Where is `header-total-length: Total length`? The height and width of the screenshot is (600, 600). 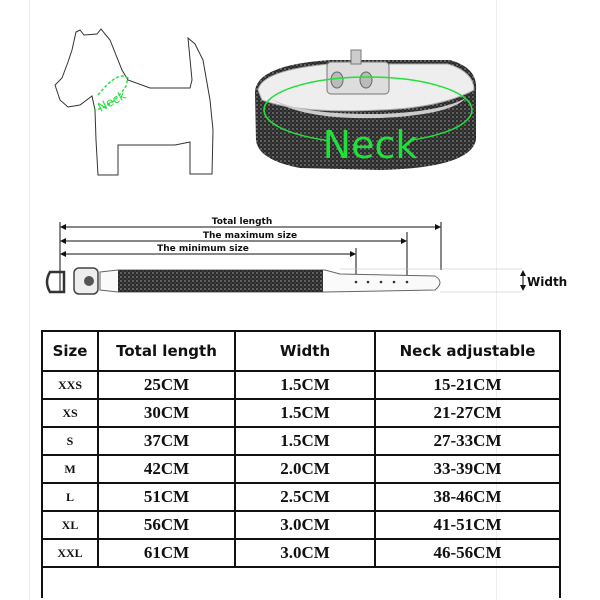
header-total-length: Total length is located at coordinates (166, 351).